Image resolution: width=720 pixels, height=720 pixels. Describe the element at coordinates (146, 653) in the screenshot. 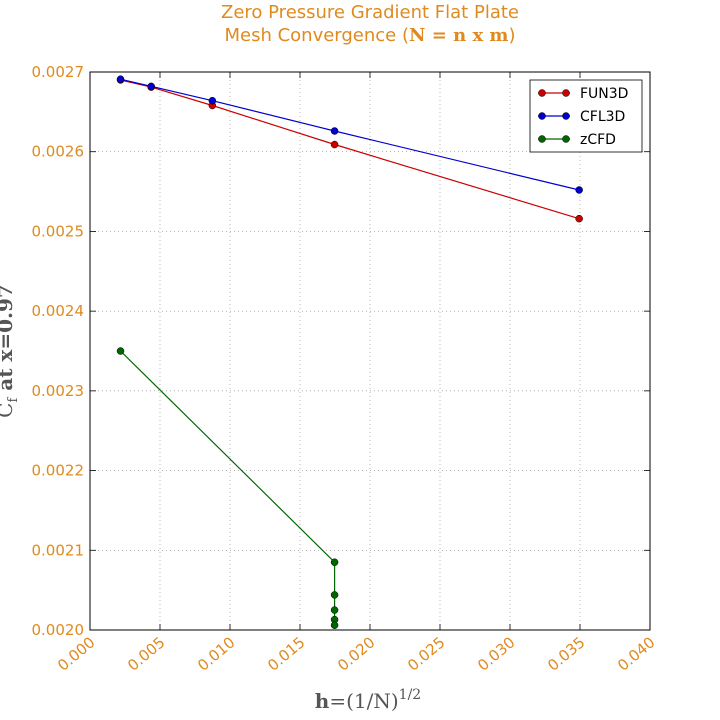

I see `x-tick-label: 0.005` at that location.